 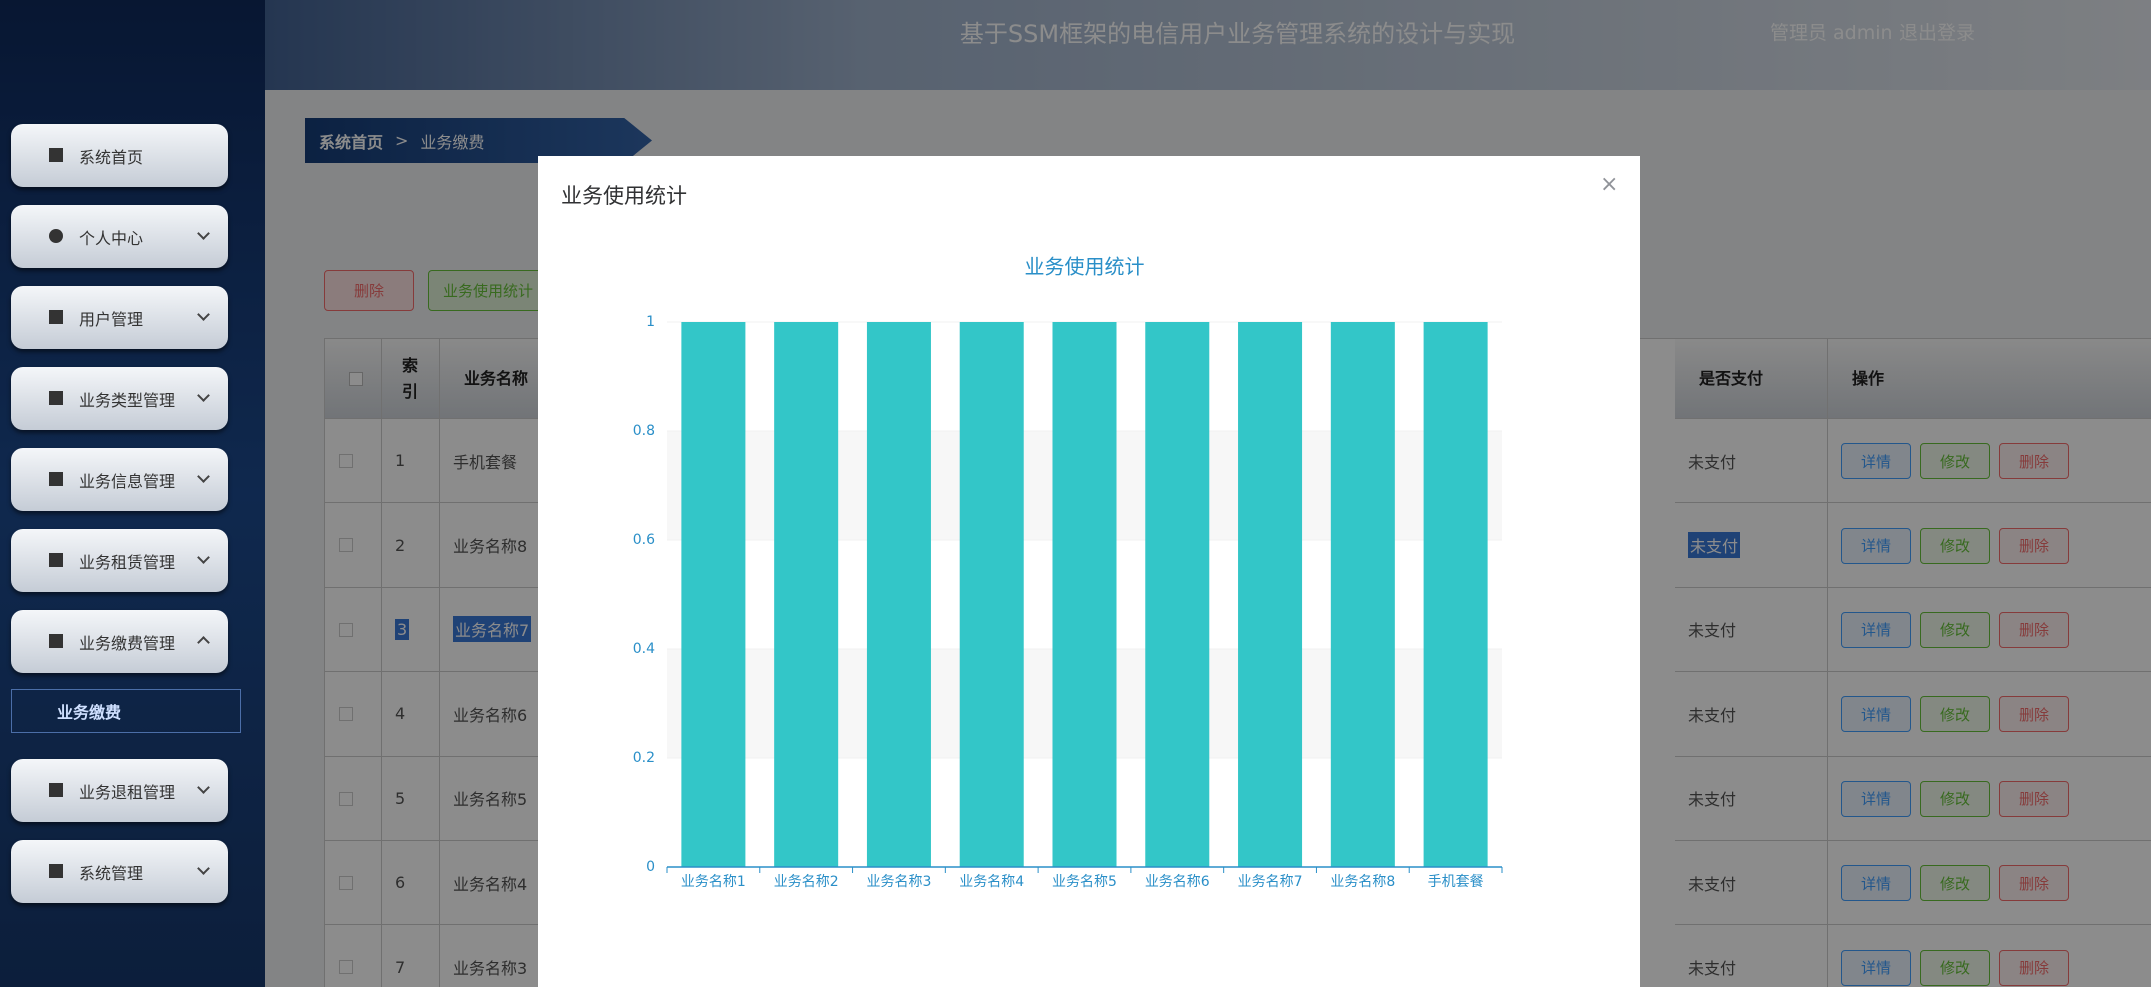 What do you see at coordinates (400, 714) in the screenshot?
I see `cell-text: 4` at bounding box center [400, 714].